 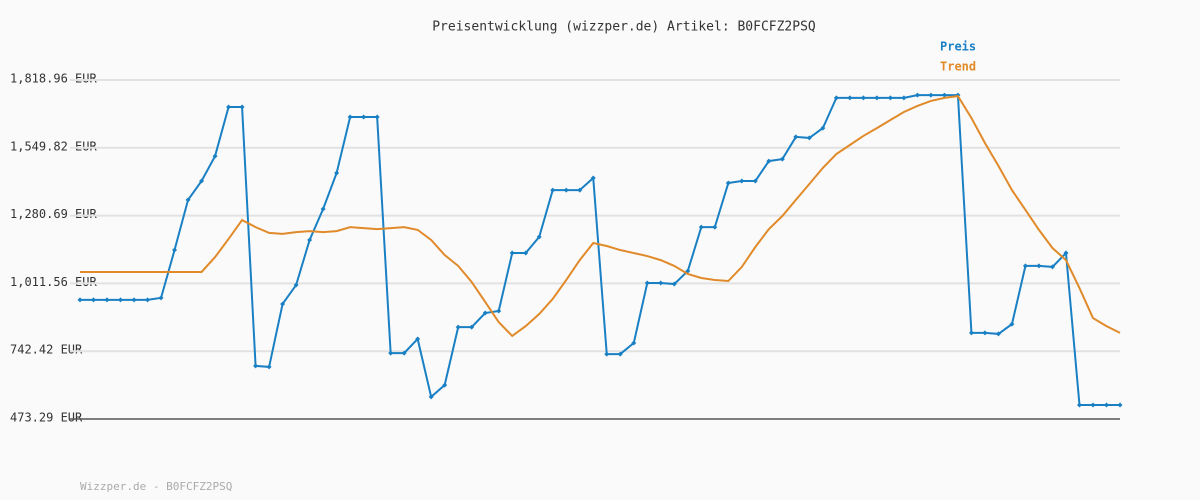 I want to click on legend-label: Trend, so click(x=958, y=67).